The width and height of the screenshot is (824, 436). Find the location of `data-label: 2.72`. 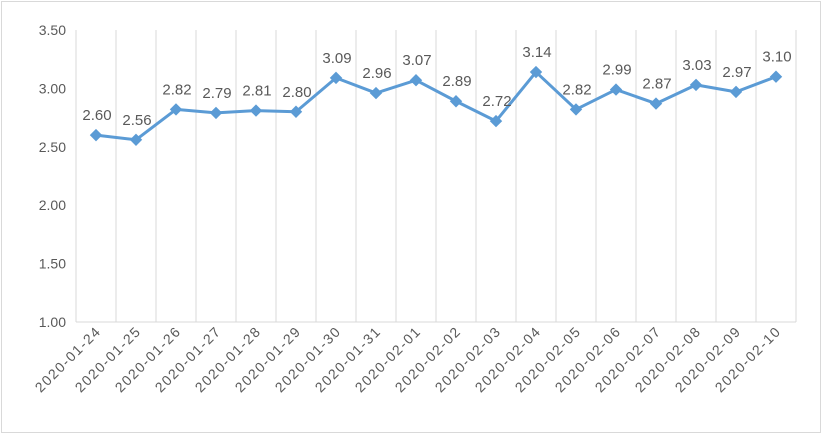

data-label: 2.72 is located at coordinates (496, 101).